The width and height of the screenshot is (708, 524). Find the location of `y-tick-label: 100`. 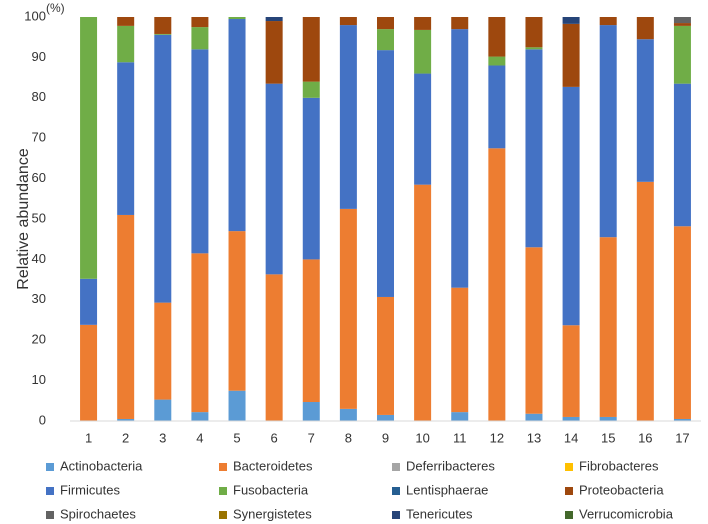

y-tick-label: 100 is located at coordinates (35, 15).